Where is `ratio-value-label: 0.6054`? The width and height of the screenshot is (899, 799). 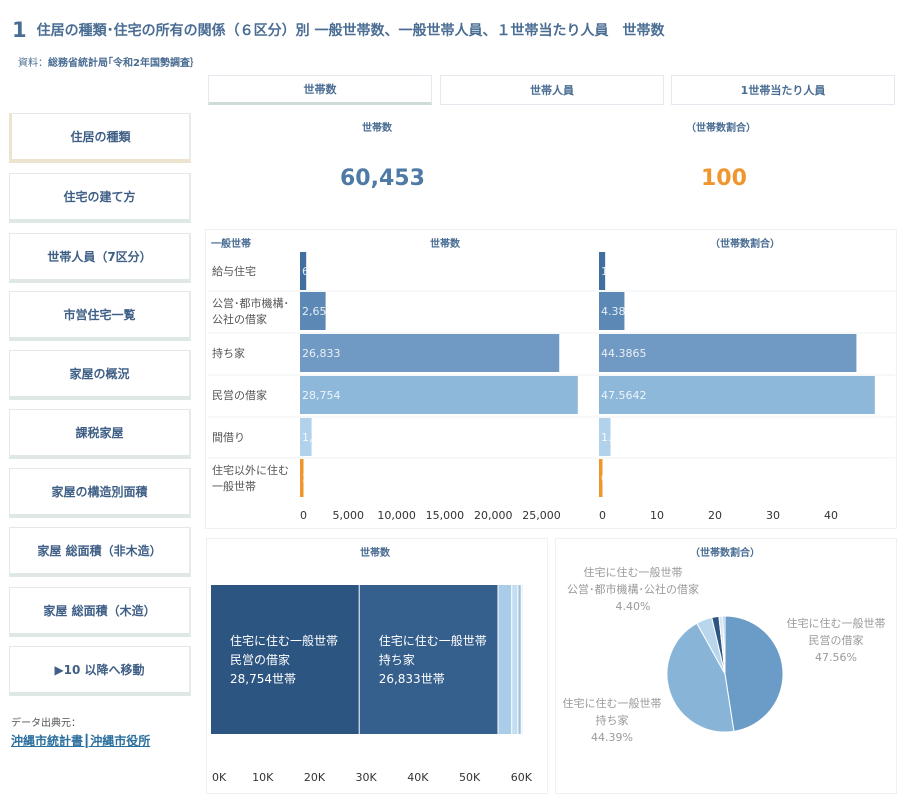 ratio-value-label: 0.6054 is located at coordinates (620, 478).